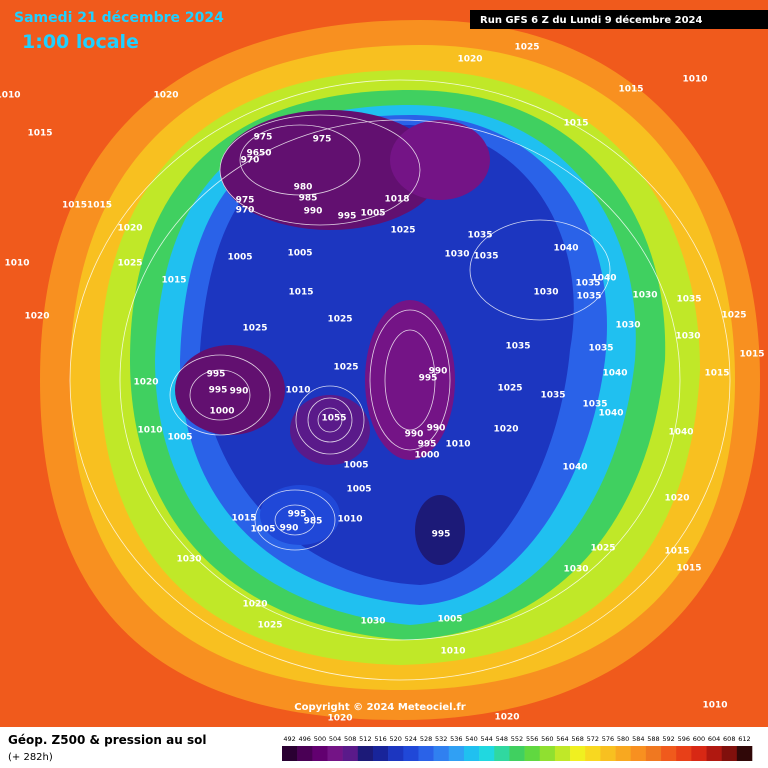  Describe the element at coordinates (744, 739) in the screenshot. I see `scale-label: 612` at that location.